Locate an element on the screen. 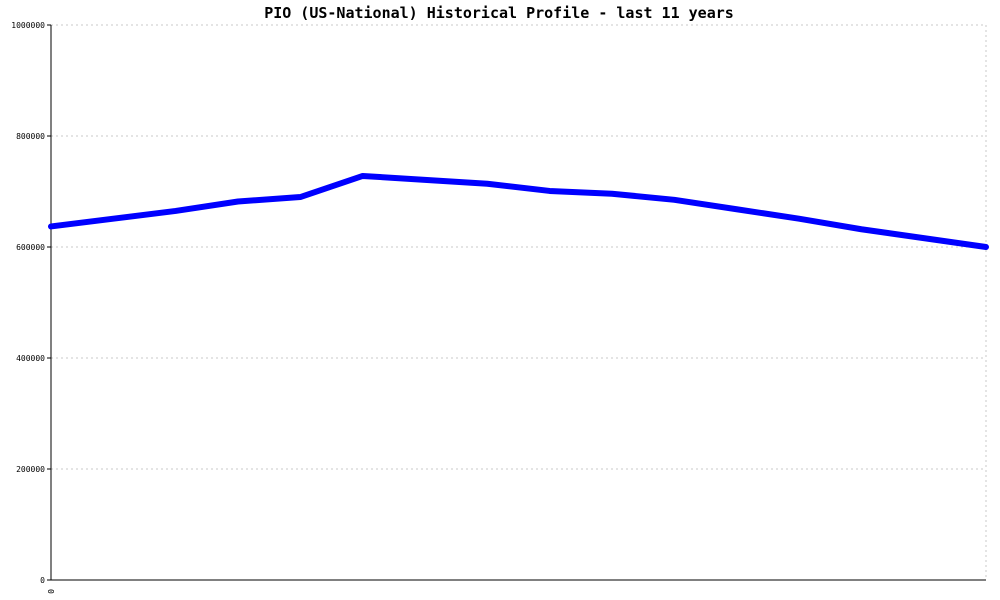 Image resolution: width=1000 pixels, height=600 pixels. y-tick-label: 1000000 is located at coordinates (28, 25).